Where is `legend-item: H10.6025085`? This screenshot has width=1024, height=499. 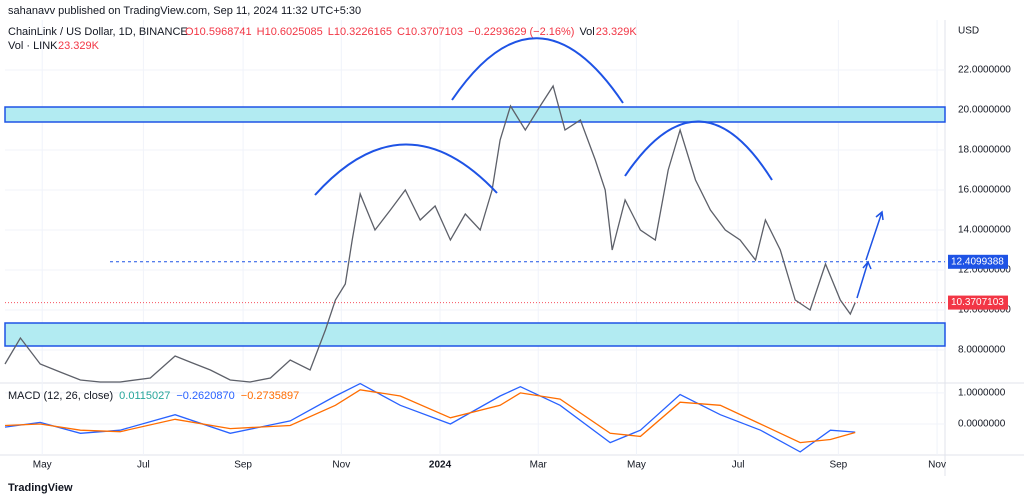 legend-item: H10.6025085 is located at coordinates (290, 32).